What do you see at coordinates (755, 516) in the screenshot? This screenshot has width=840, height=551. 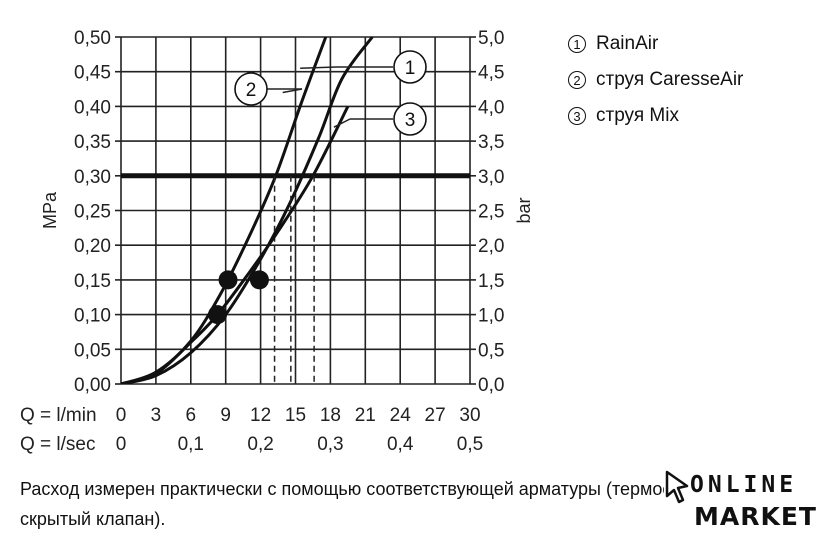 I see `logo-text-market: MARKET` at bounding box center [755, 516].